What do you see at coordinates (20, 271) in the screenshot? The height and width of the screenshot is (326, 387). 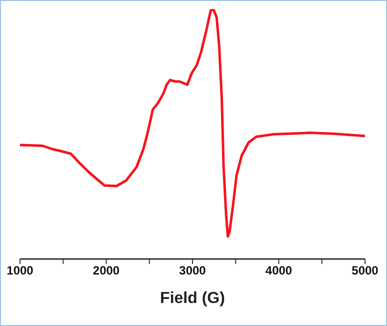 I see `x-tick-label: 1000` at bounding box center [20, 271].